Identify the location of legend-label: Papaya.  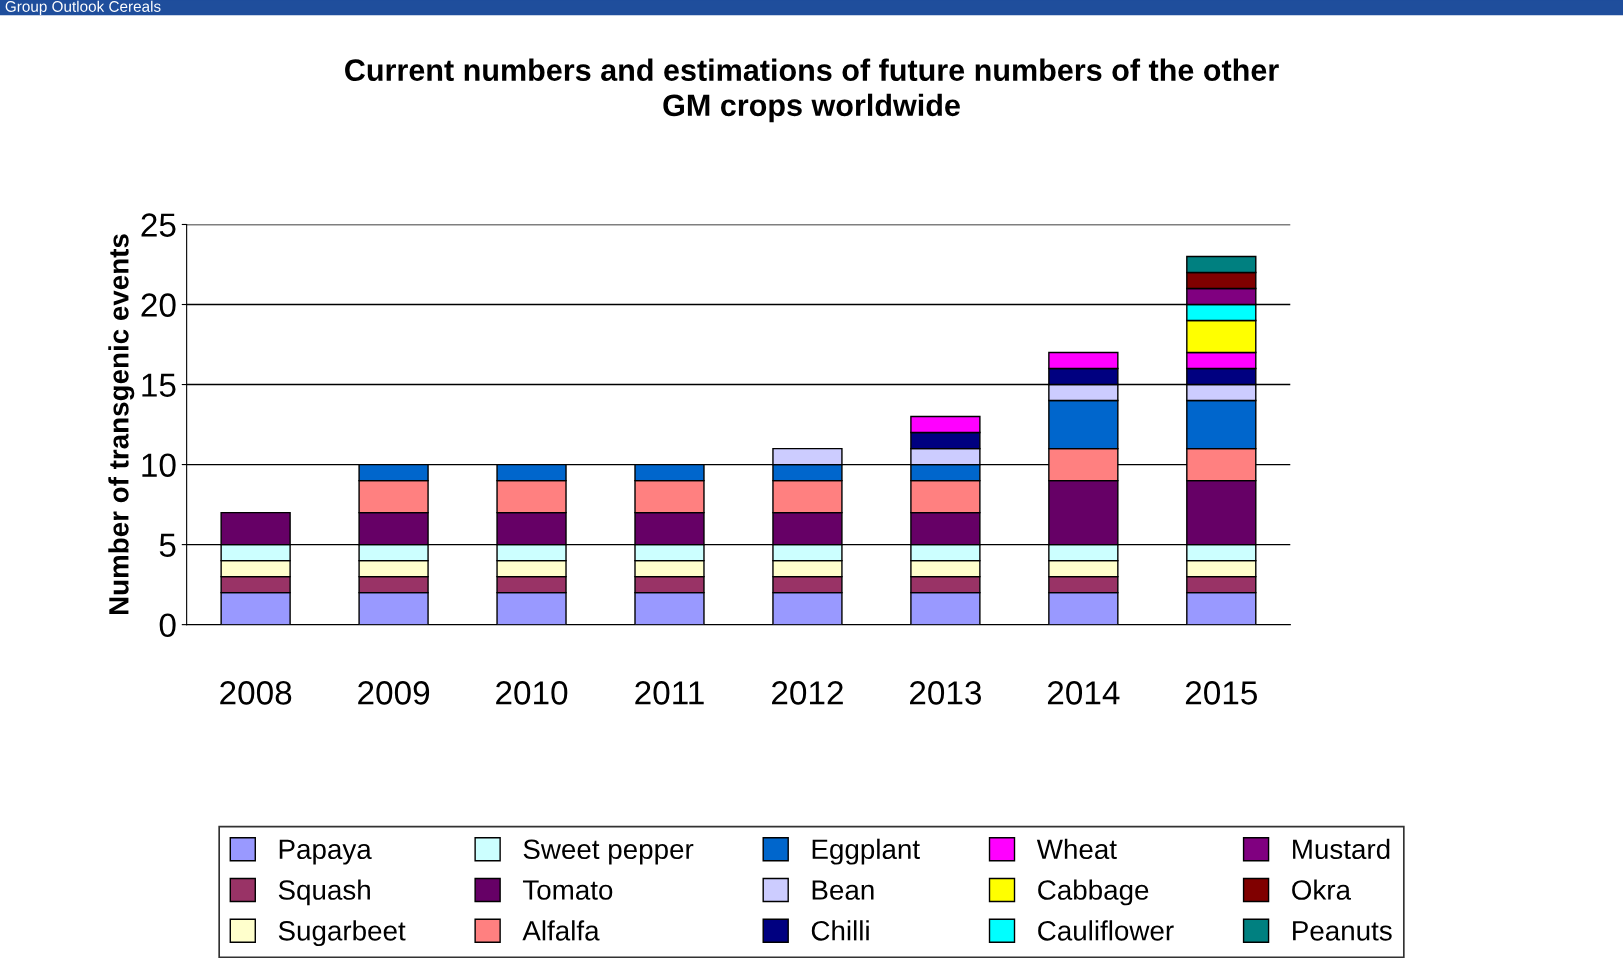
(325, 852).